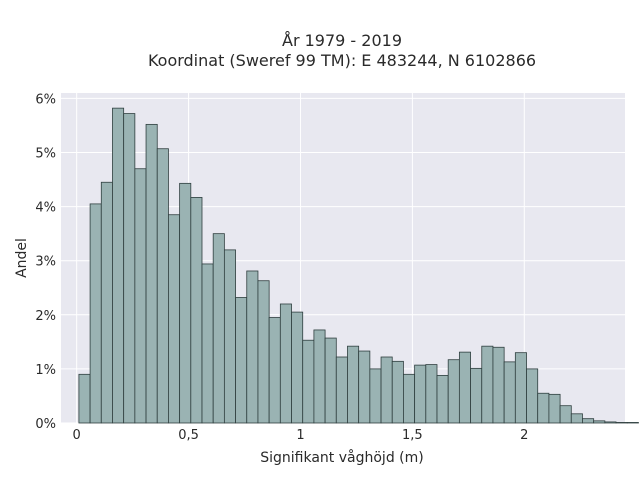  I want to click on y-tick-label-6: 6%, so click(45, 99).